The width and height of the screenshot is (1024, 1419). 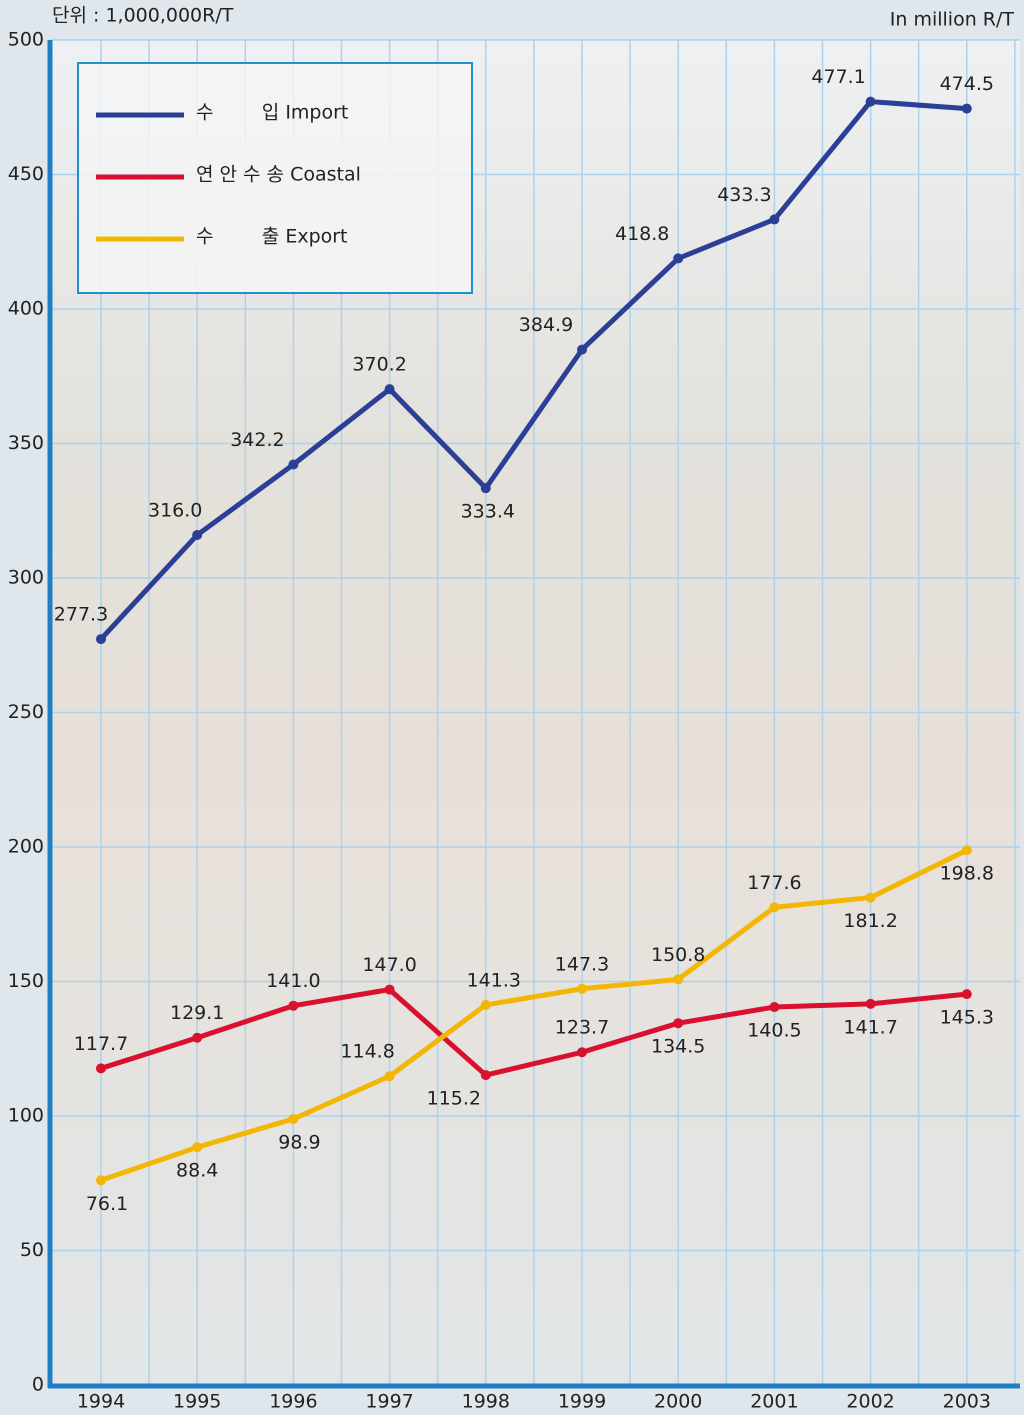 I want to click on data-label: 134.5, so click(x=678, y=1047).